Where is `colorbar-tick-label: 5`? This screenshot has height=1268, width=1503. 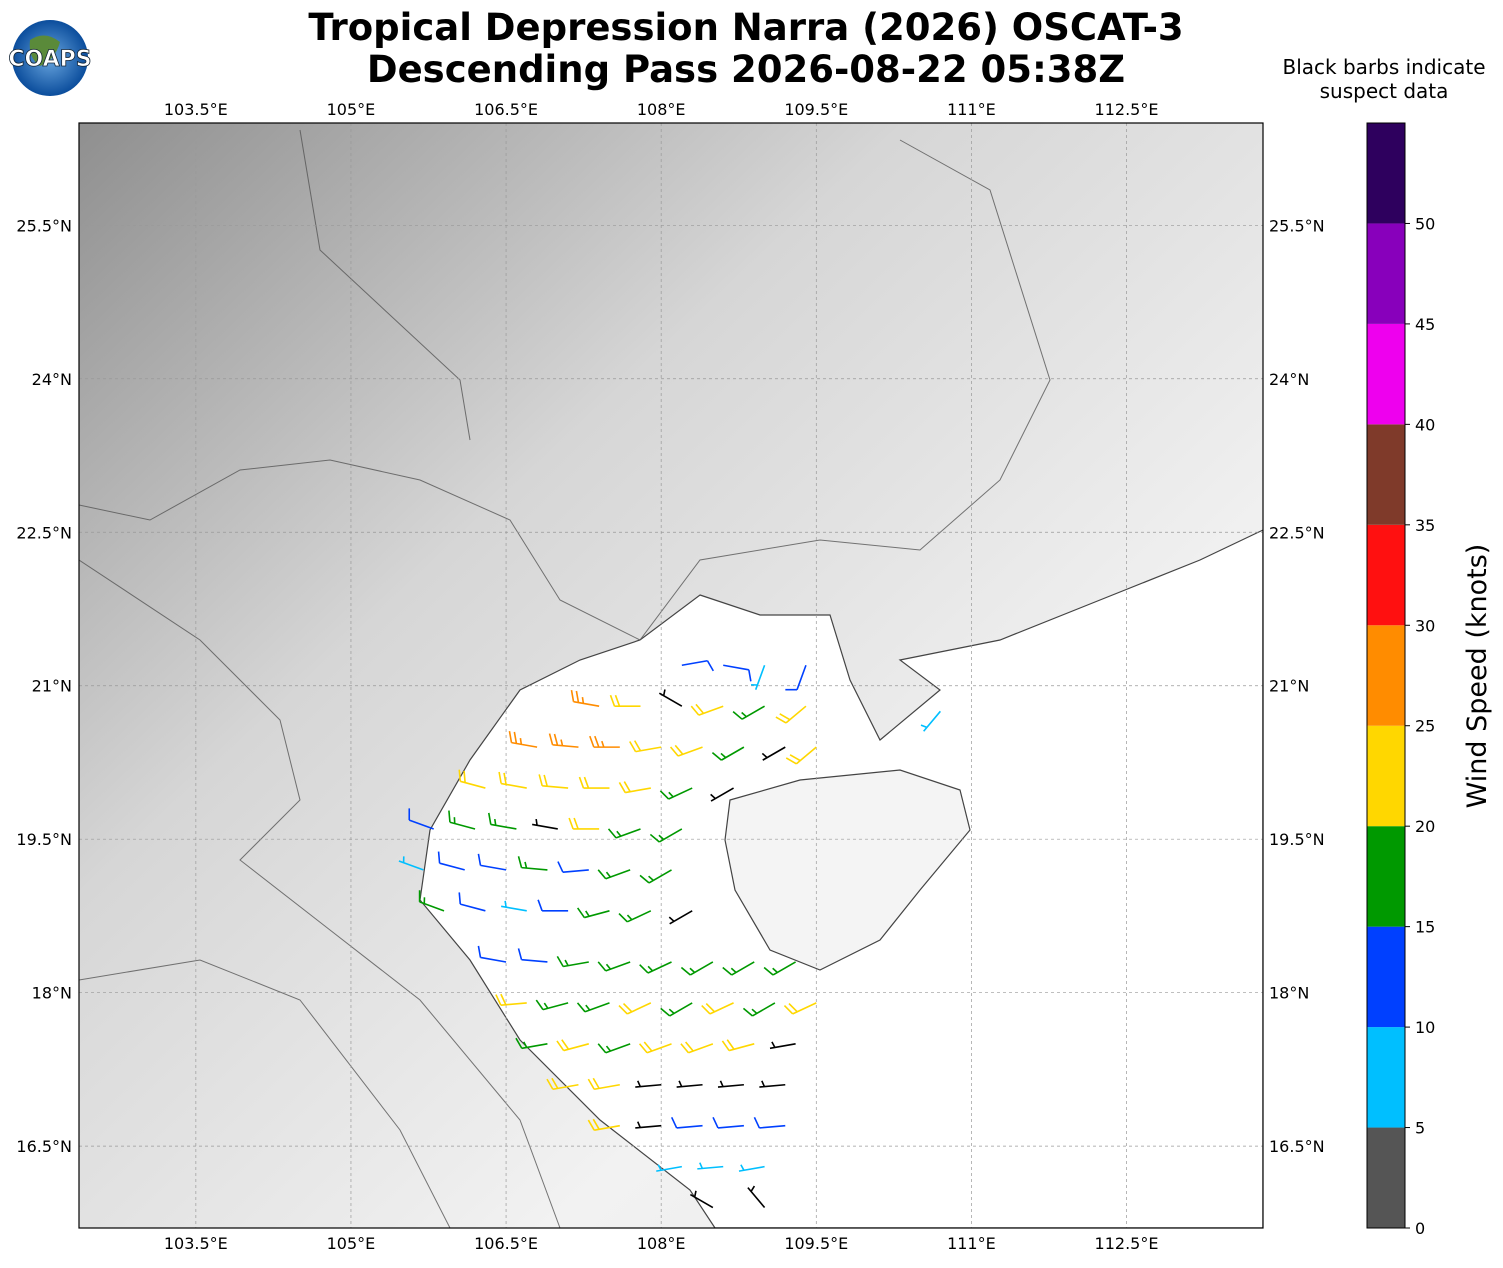 colorbar-tick-label: 5 is located at coordinates (1420, 1128).